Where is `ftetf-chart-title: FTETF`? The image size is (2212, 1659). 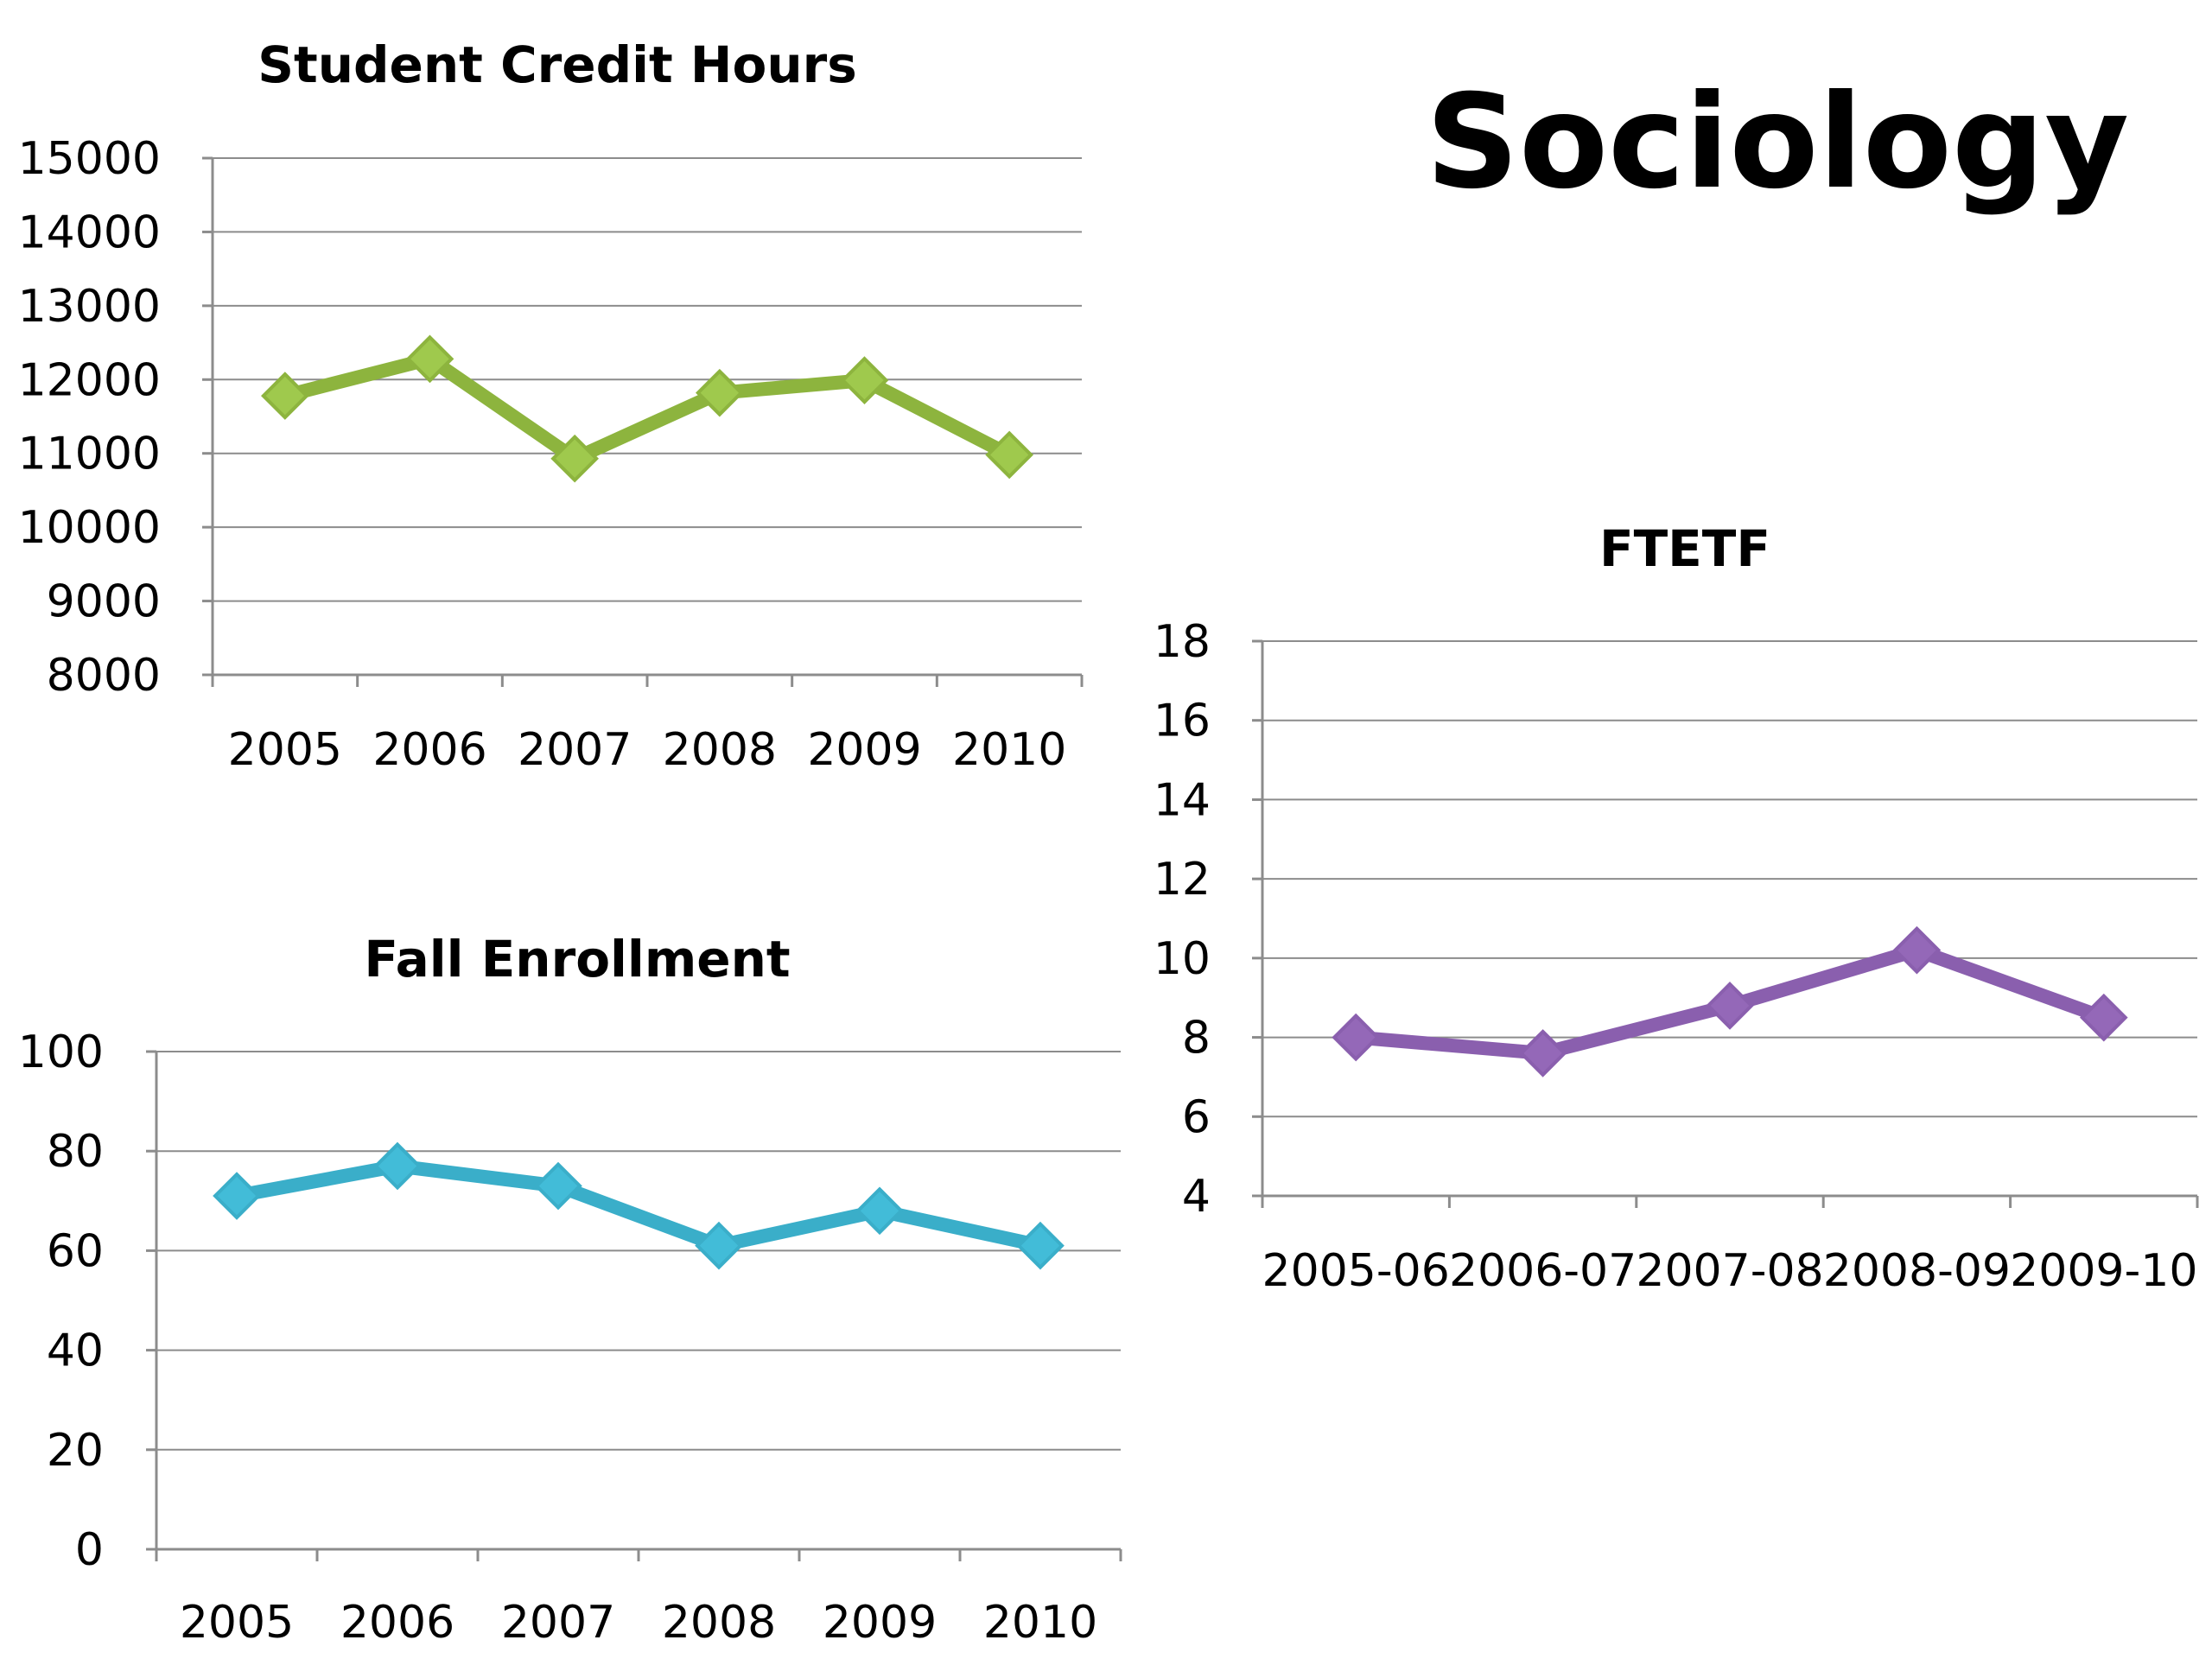 ftetf-chart-title: FTETF is located at coordinates (1684, 548).